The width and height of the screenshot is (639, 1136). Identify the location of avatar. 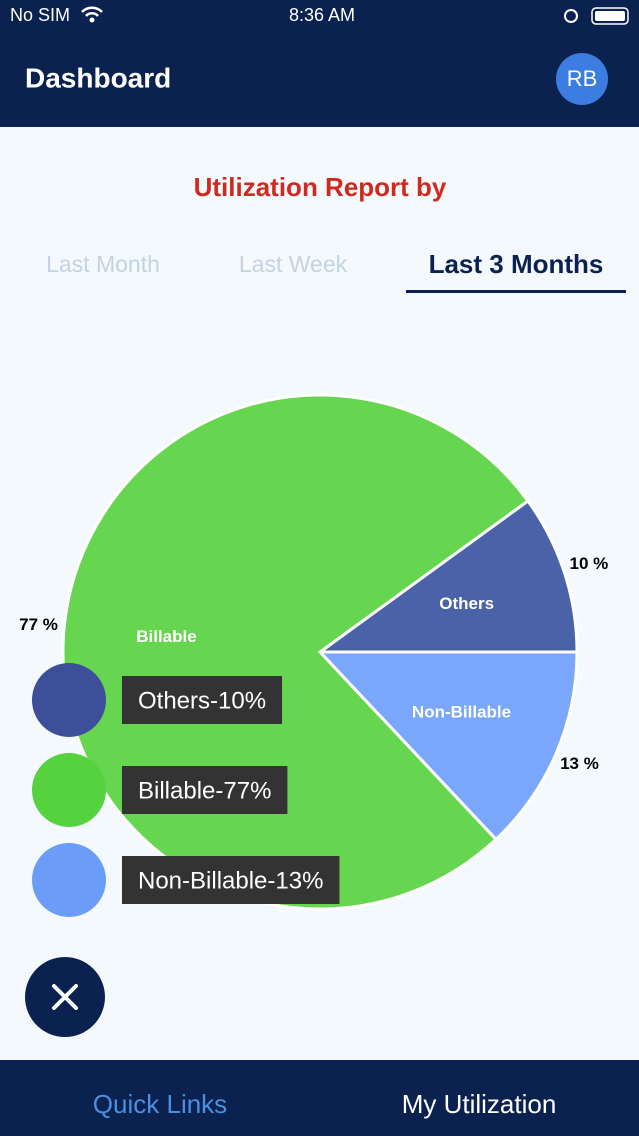
(582, 79).